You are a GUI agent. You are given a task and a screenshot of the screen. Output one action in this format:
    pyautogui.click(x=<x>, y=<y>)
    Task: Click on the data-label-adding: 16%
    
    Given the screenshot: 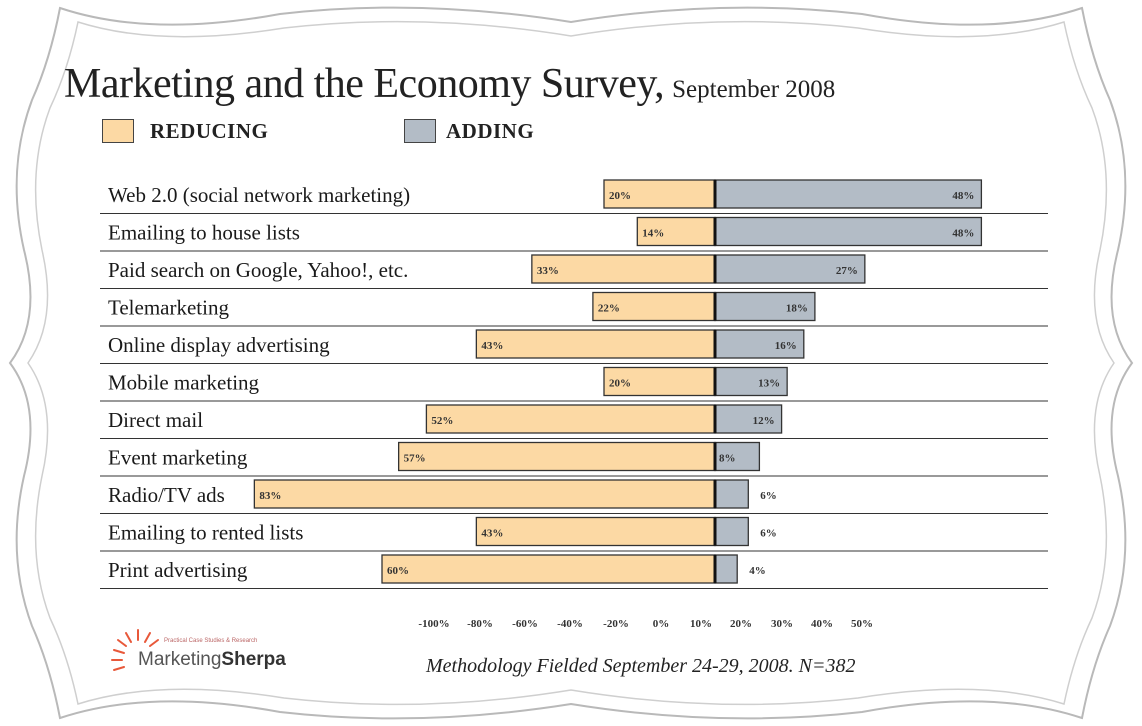 What is the action you would take?
    pyautogui.click(x=786, y=346)
    